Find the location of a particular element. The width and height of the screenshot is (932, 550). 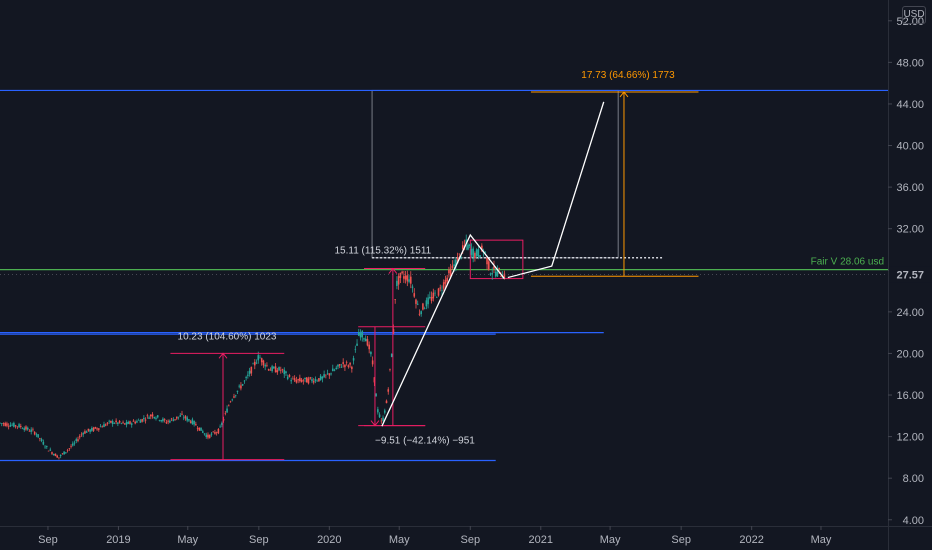

y-tick-label: 20.00 is located at coordinates (910, 354).